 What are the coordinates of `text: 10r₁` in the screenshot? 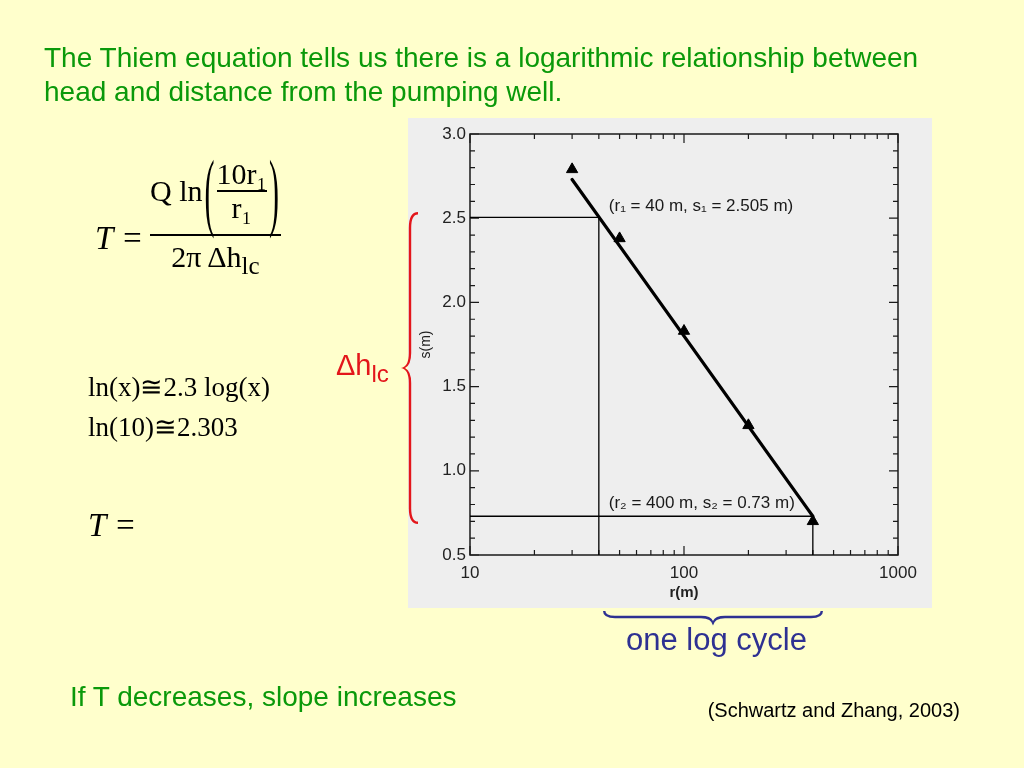 It's located at (241, 174).